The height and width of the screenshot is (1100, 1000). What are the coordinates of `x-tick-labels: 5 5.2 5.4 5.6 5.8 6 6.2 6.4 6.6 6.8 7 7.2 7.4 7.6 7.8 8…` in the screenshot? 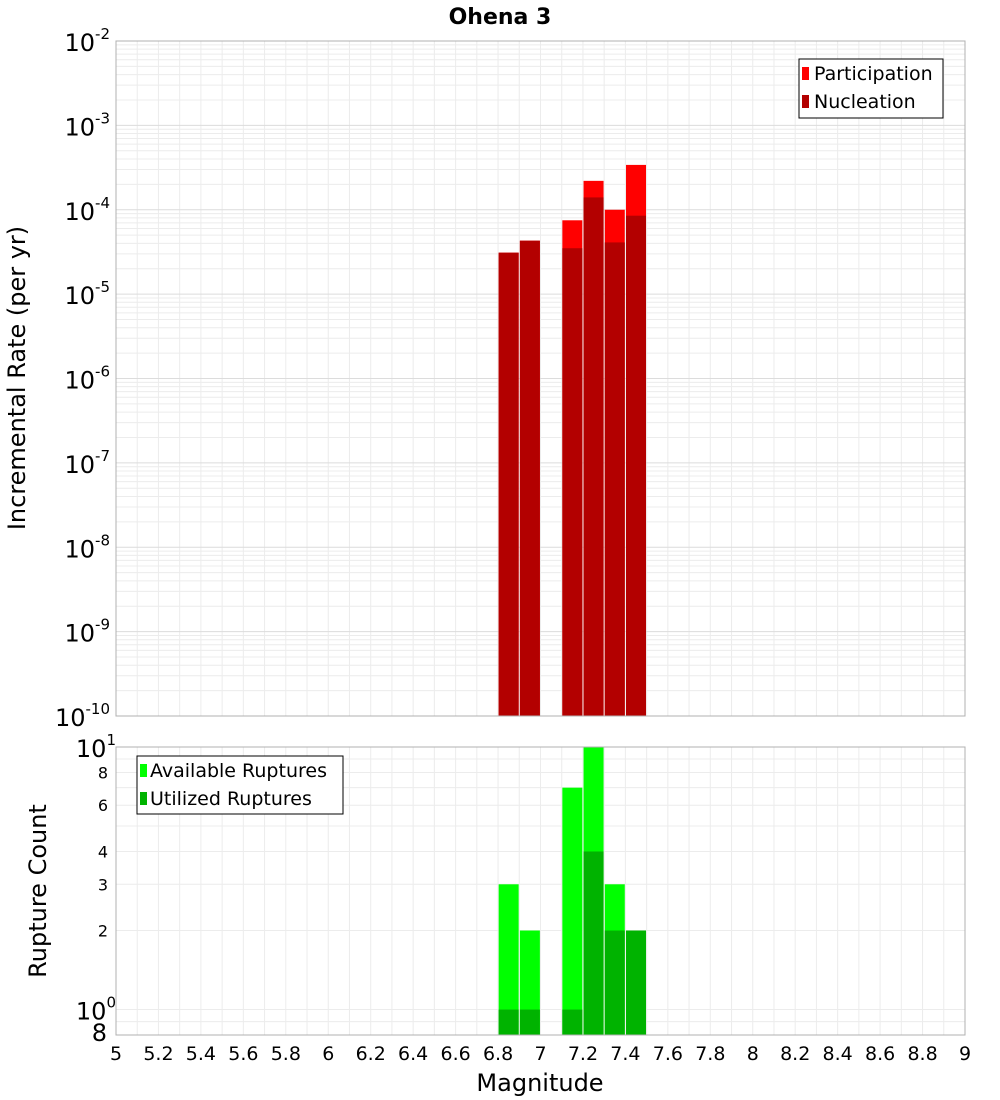 It's located at (540, 1054).